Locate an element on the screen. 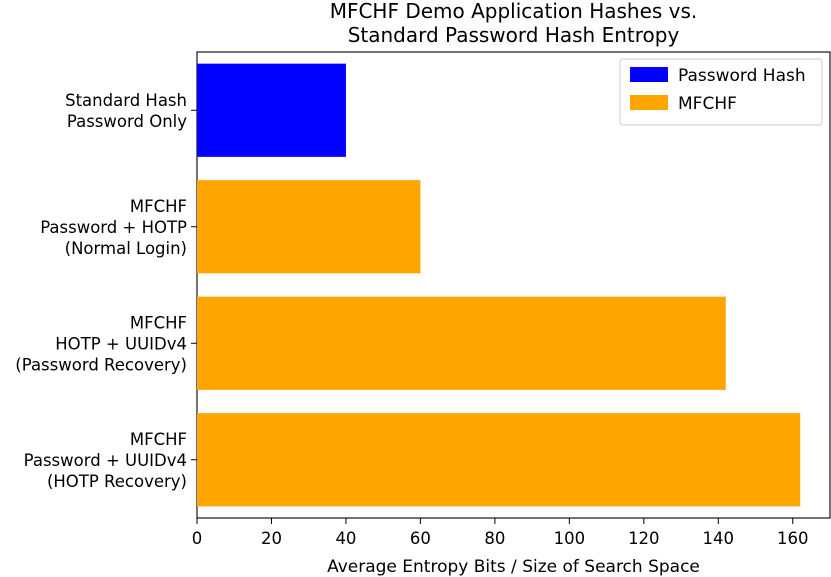 The image size is (831, 577). bar-mfchf-hotp-uuidv4-password-recovery is located at coordinates (461, 343).